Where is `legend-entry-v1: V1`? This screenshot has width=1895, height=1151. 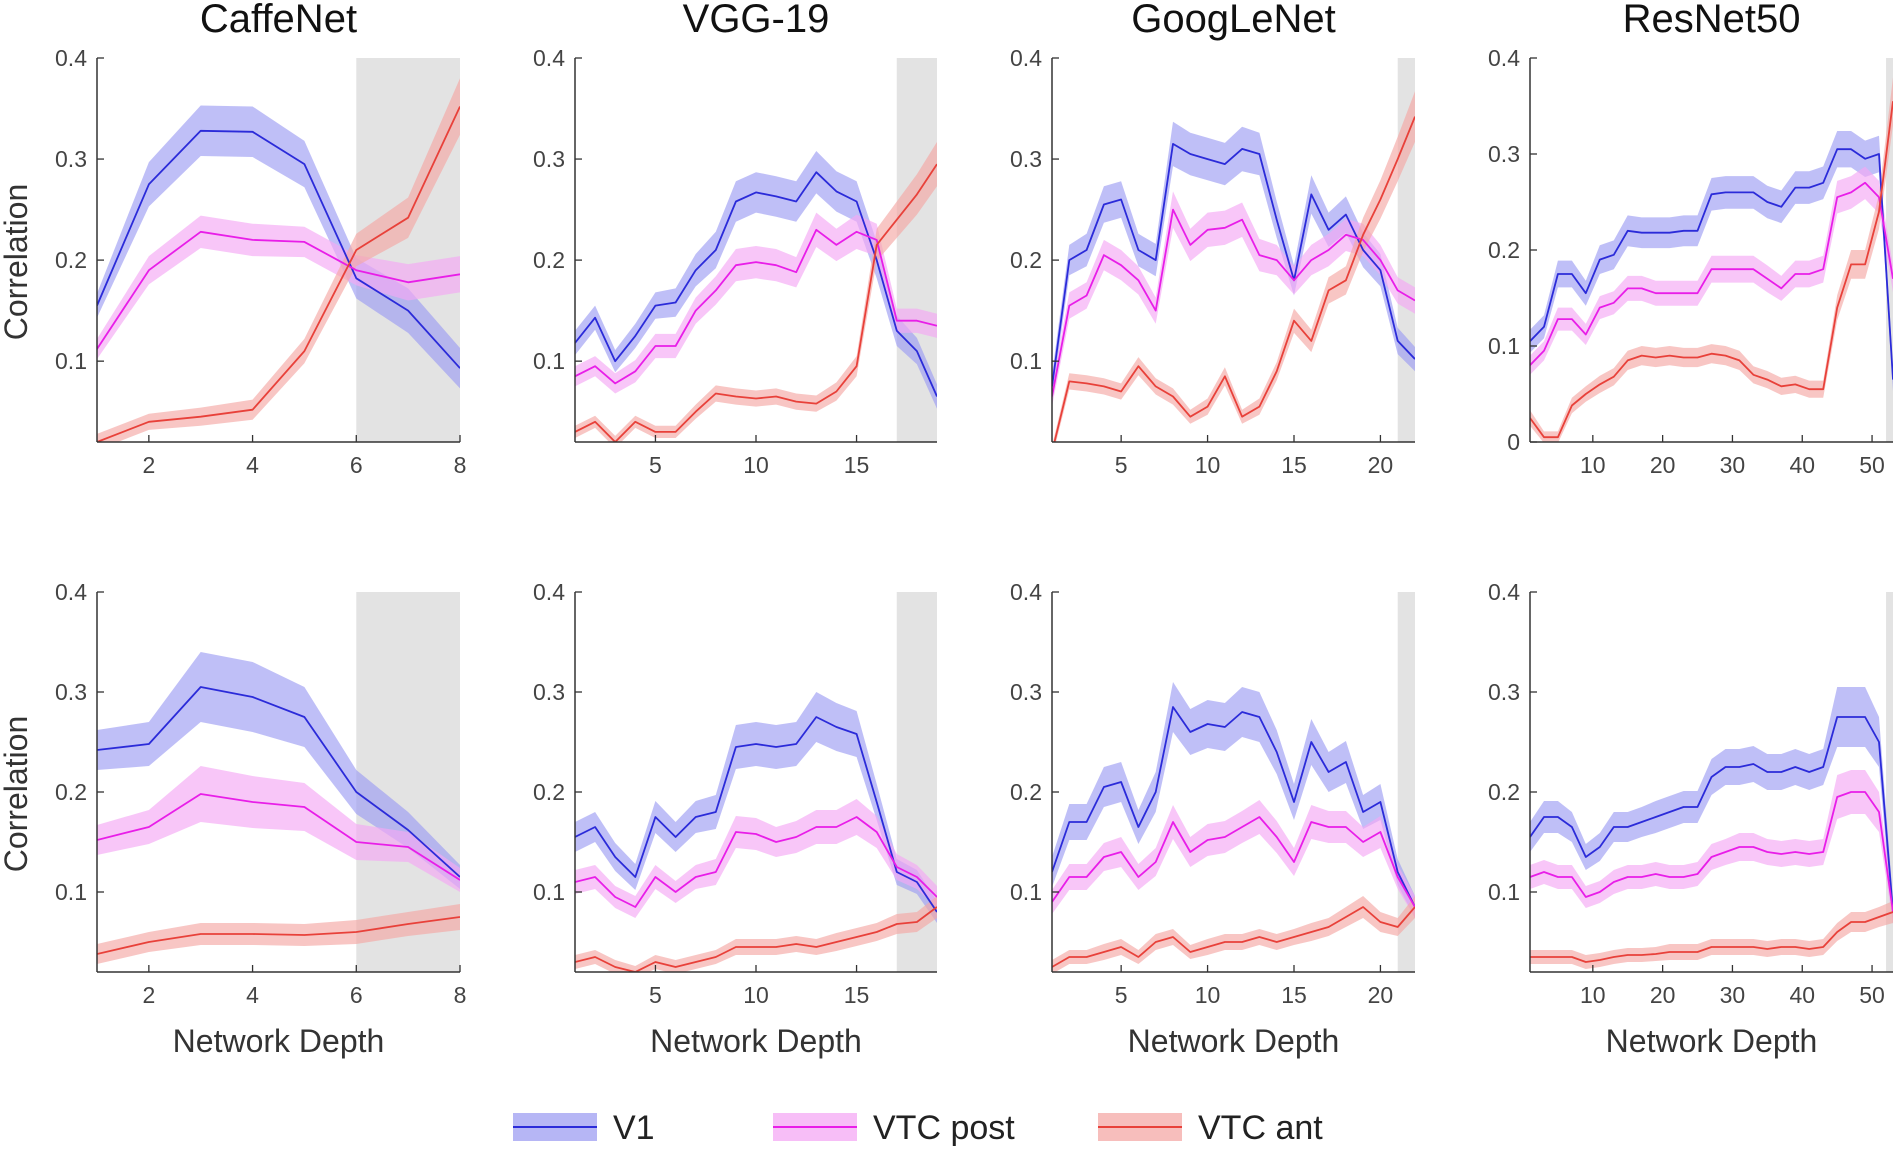 legend-entry-v1: V1 is located at coordinates (584, 1128).